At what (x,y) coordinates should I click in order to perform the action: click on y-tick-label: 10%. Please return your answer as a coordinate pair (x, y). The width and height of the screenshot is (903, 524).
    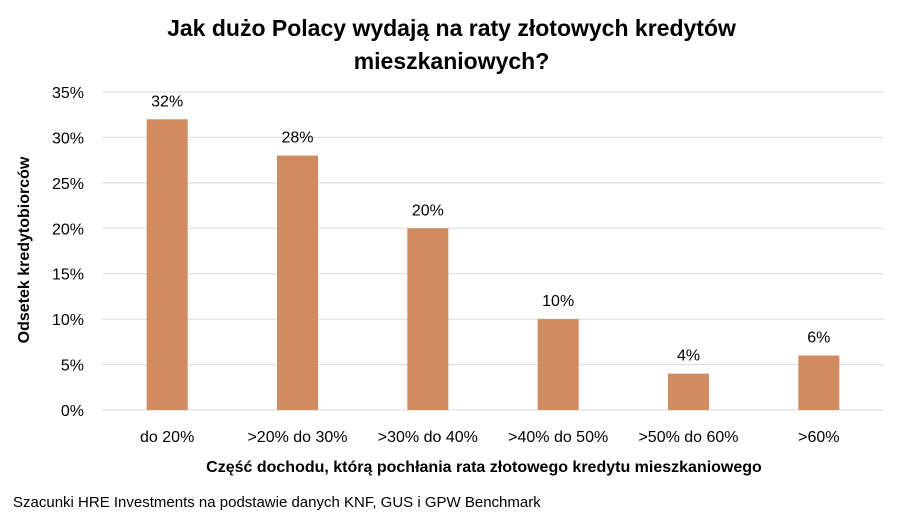
    Looking at the image, I should click on (68, 320).